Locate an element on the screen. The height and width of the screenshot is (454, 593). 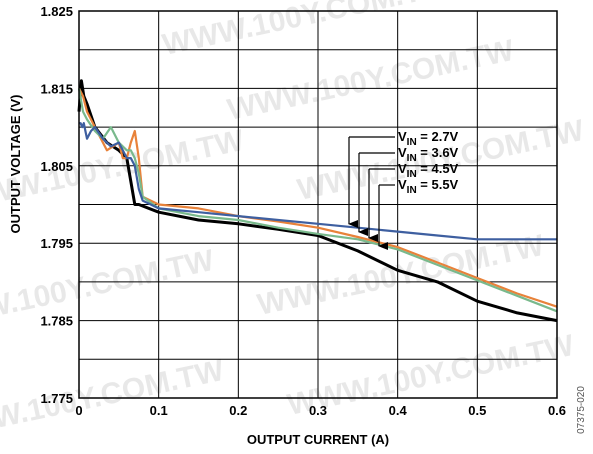
y-tick-label: 1.785 is located at coordinates (56, 321).